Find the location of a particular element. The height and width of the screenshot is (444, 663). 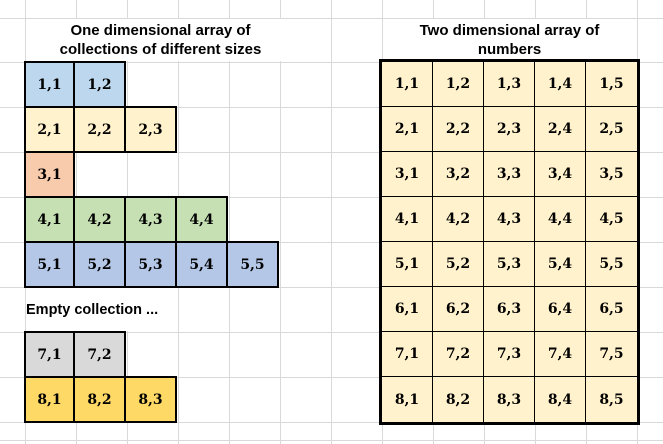

array-cell: 4,5 is located at coordinates (611, 219).